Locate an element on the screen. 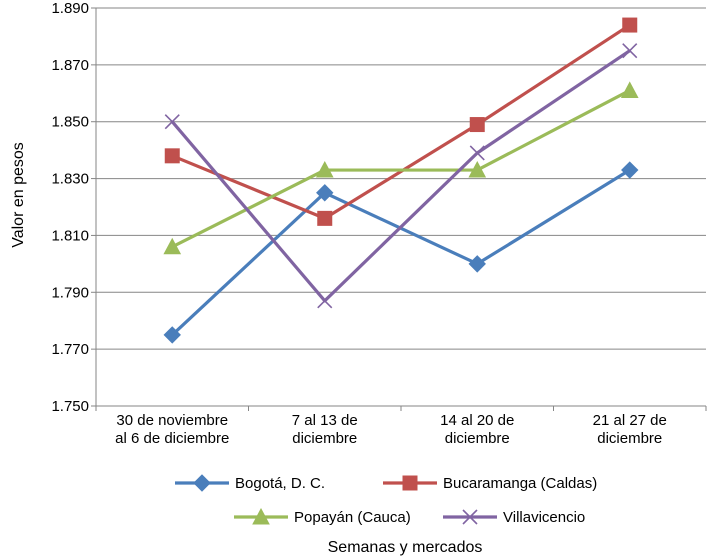  y-tick-label: 1.870 is located at coordinates (70, 65).